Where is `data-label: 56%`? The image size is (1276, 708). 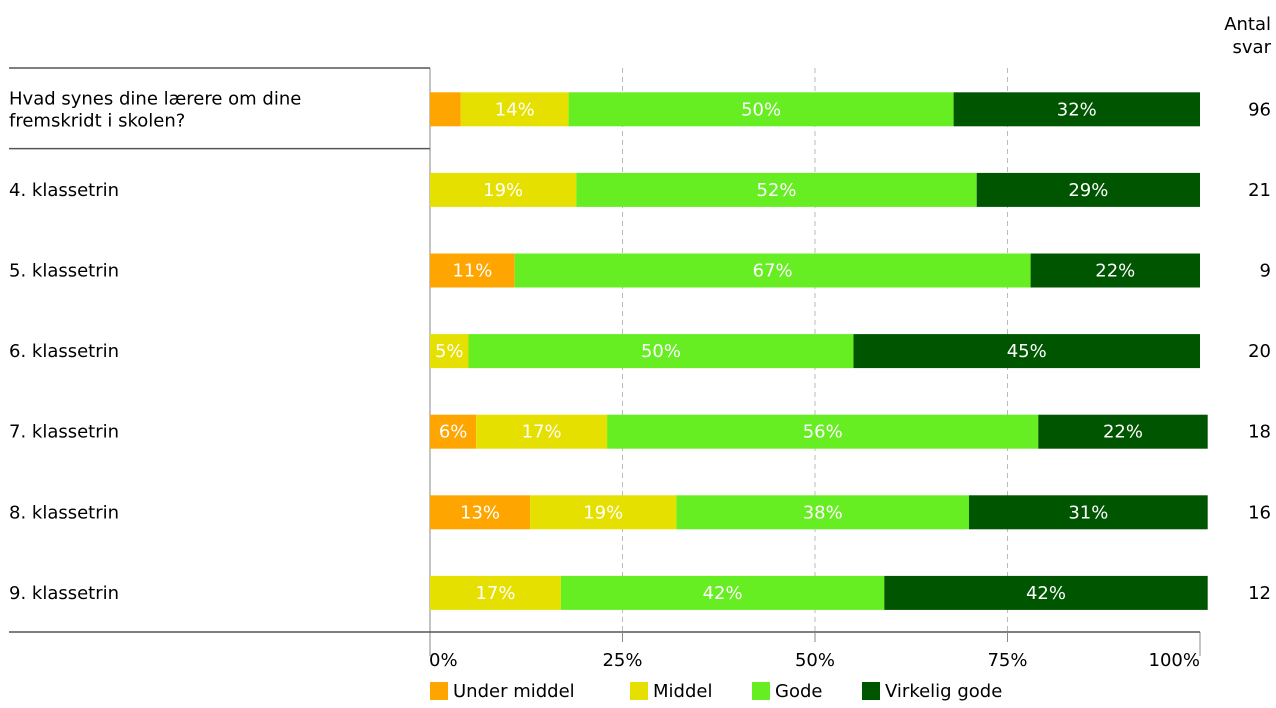
data-label: 56% is located at coordinates (823, 432).